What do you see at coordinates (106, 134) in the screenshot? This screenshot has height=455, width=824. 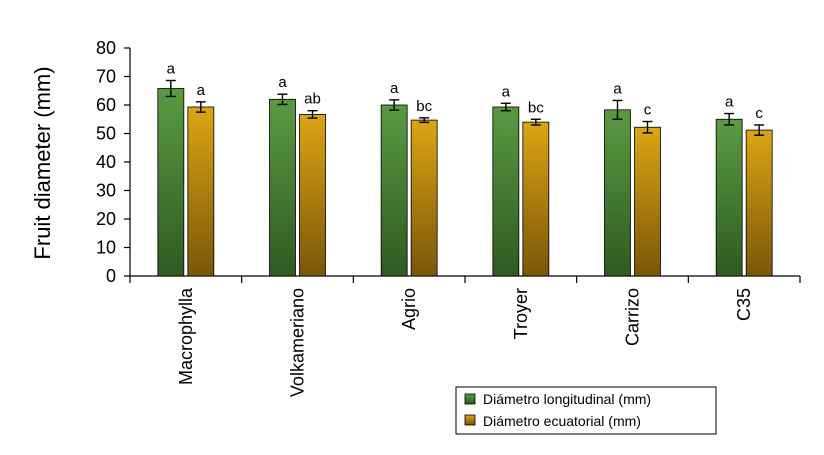 I see `y-tick-label: 50` at bounding box center [106, 134].